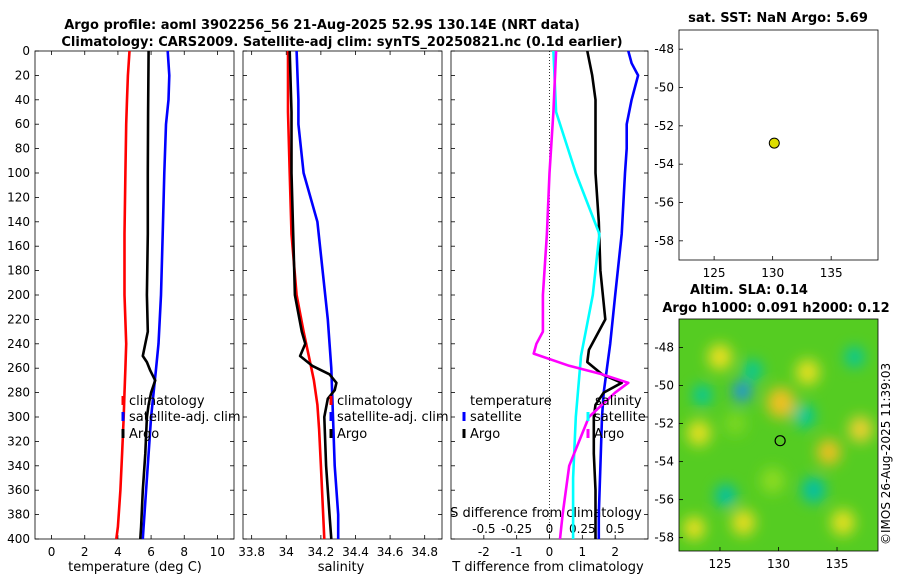 This screenshot has width=900, height=580. Describe the element at coordinates (576, 294) in the screenshot. I see `series-line-s-satellite-clim` at that location.